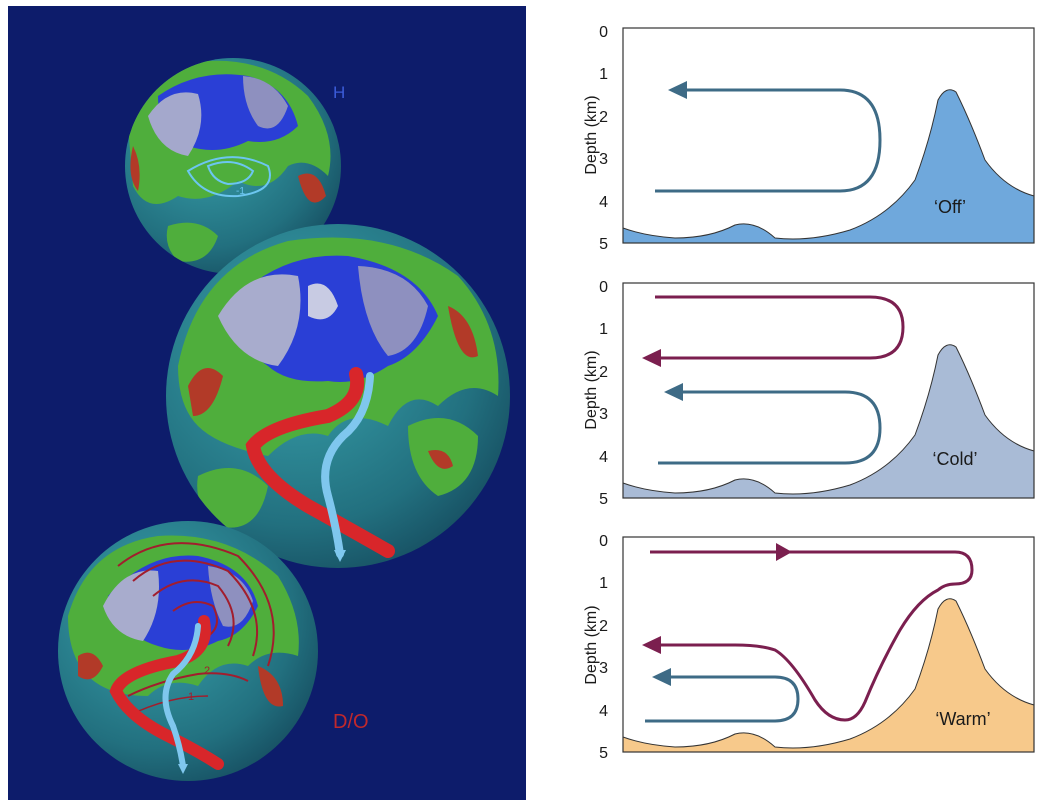 The image size is (1042, 806). Describe the element at coordinates (591, 644) in the screenshot. I see `y-axis-label-warm: Depth (km)` at that location.